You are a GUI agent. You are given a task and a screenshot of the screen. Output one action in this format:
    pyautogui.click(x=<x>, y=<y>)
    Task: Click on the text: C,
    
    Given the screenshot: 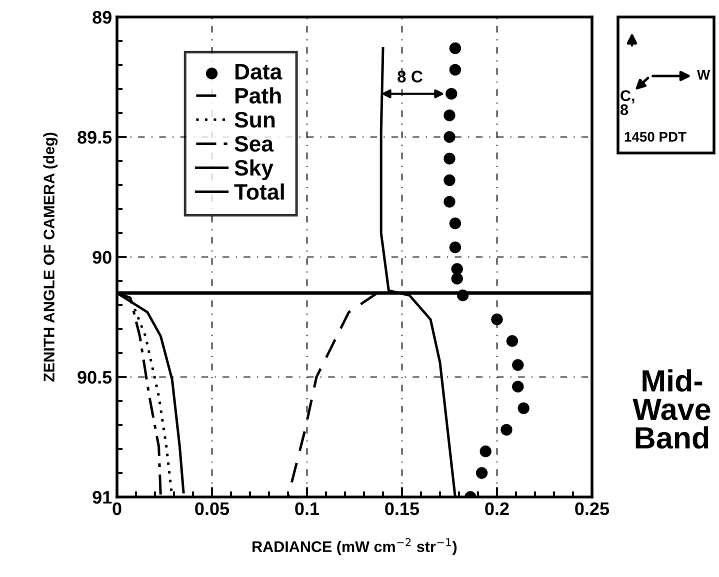 What is the action you would take?
    pyautogui.click(x=627, y=97)
    